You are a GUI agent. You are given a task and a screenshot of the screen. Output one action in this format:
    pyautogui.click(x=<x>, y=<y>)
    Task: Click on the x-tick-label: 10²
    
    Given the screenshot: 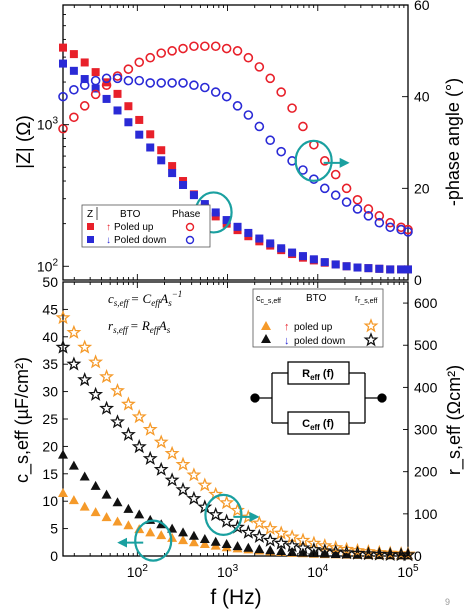 What is the action you would take?
    pyautogui.click(x=138, y=571)
    